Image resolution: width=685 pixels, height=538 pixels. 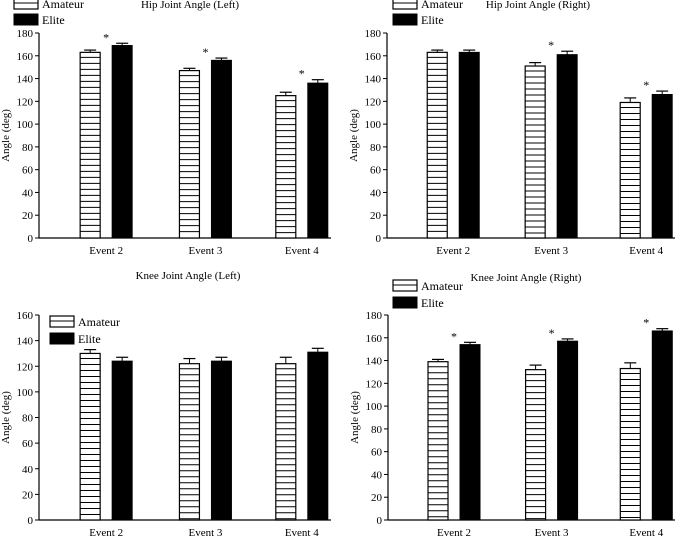 What do you see at coordinates (526, 278) in the screenshot?
I see `chart-title: Knee Joint Angle (Right)` at bounding box center [526, 278].